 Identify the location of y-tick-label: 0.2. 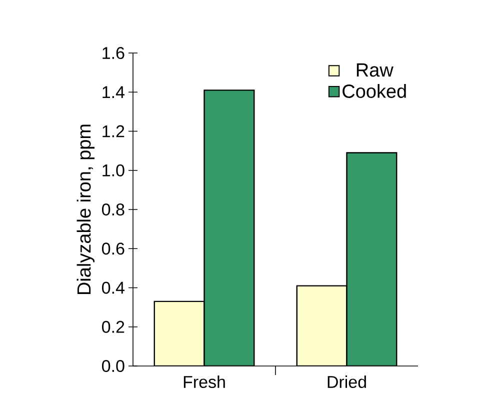
(113, 326).